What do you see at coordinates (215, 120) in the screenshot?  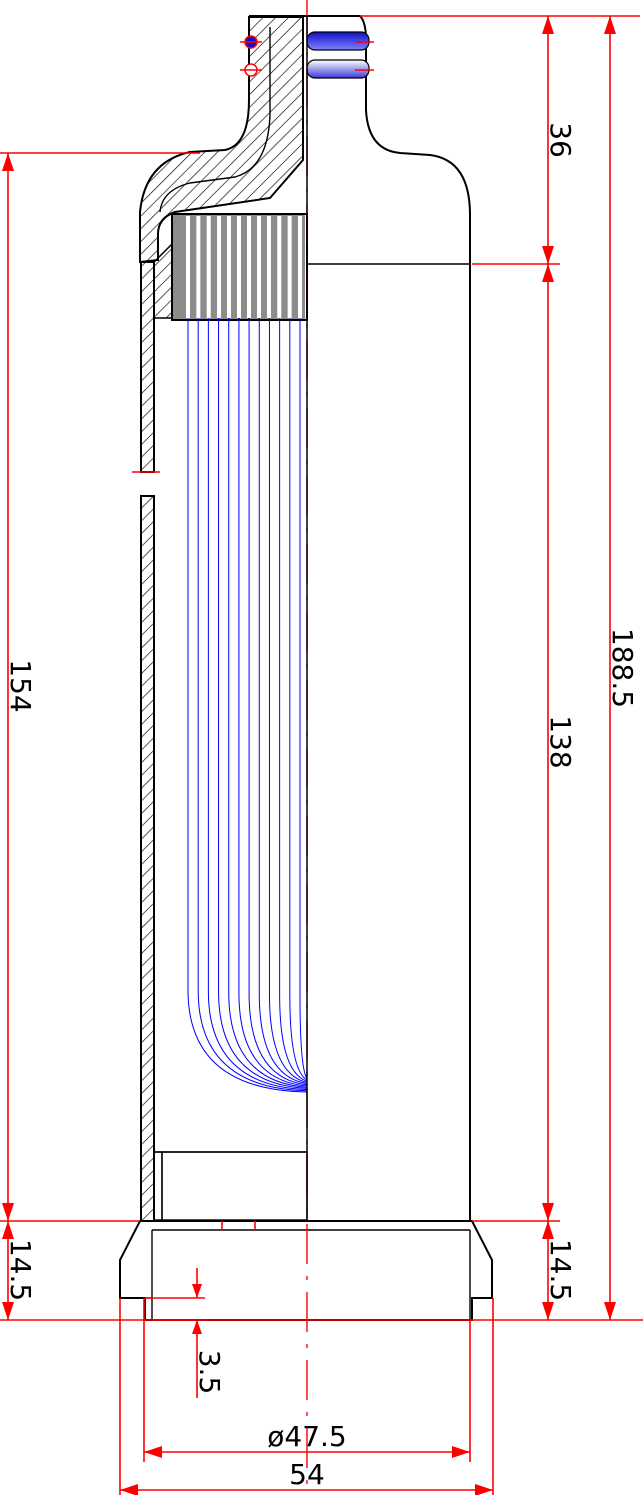 I see `shoulder-inner-line` at bounding box center [215, 120].